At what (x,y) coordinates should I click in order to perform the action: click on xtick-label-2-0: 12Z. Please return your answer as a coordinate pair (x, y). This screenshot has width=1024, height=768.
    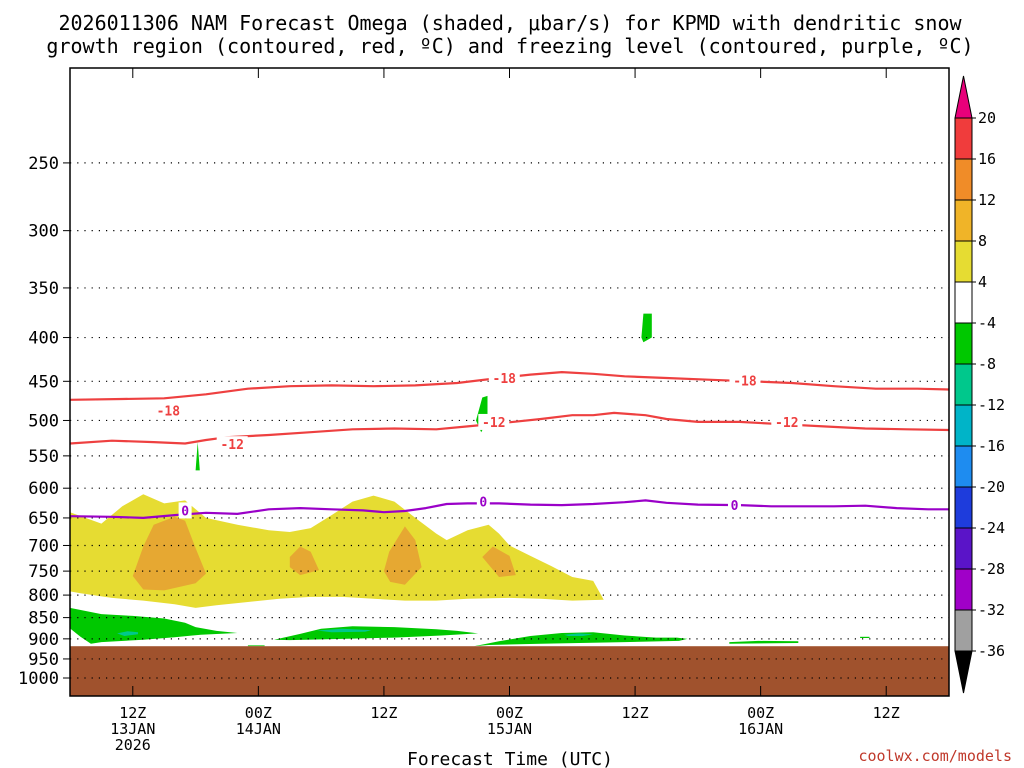
    Looking at the image, I should click on (383, 713).